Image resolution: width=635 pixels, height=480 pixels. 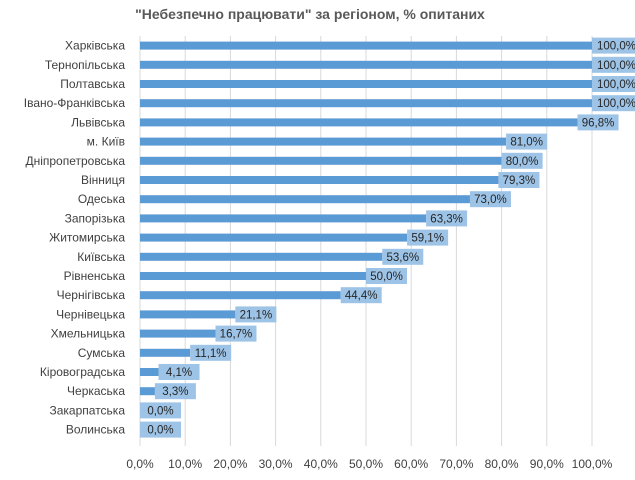 What do you see at coordinates (88, 410) in the screenshot?
I see `category-label: Закарпатська` at bounding box center [88, 410].